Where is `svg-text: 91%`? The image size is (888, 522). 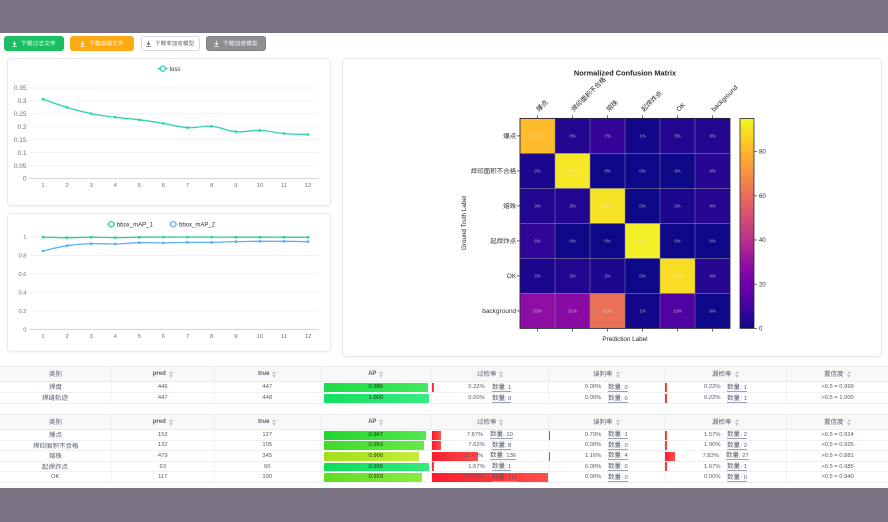
svg-text: 91% is located at coordinates (572, 171).